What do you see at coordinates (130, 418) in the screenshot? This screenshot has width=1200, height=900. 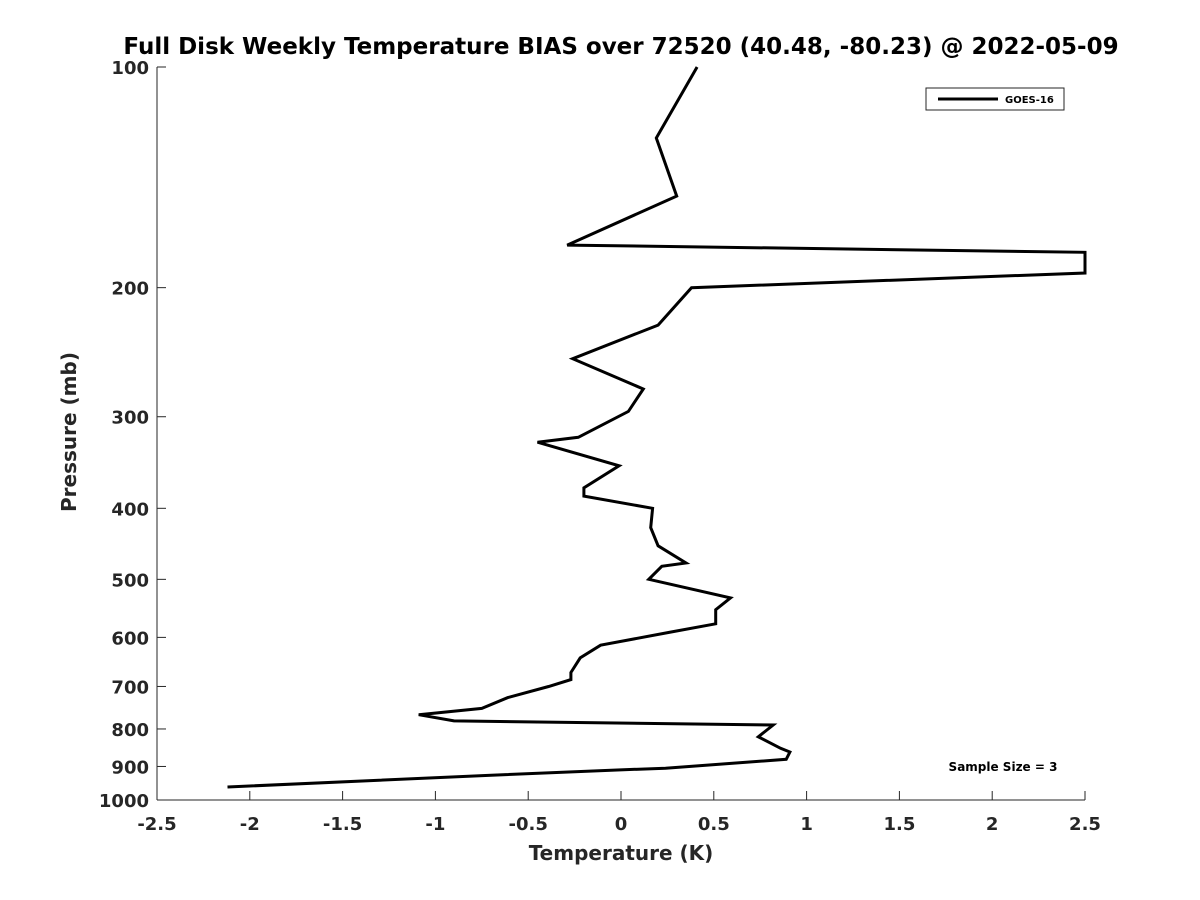 I see `y-tick-label: 300` at bounding box center [130, 418].